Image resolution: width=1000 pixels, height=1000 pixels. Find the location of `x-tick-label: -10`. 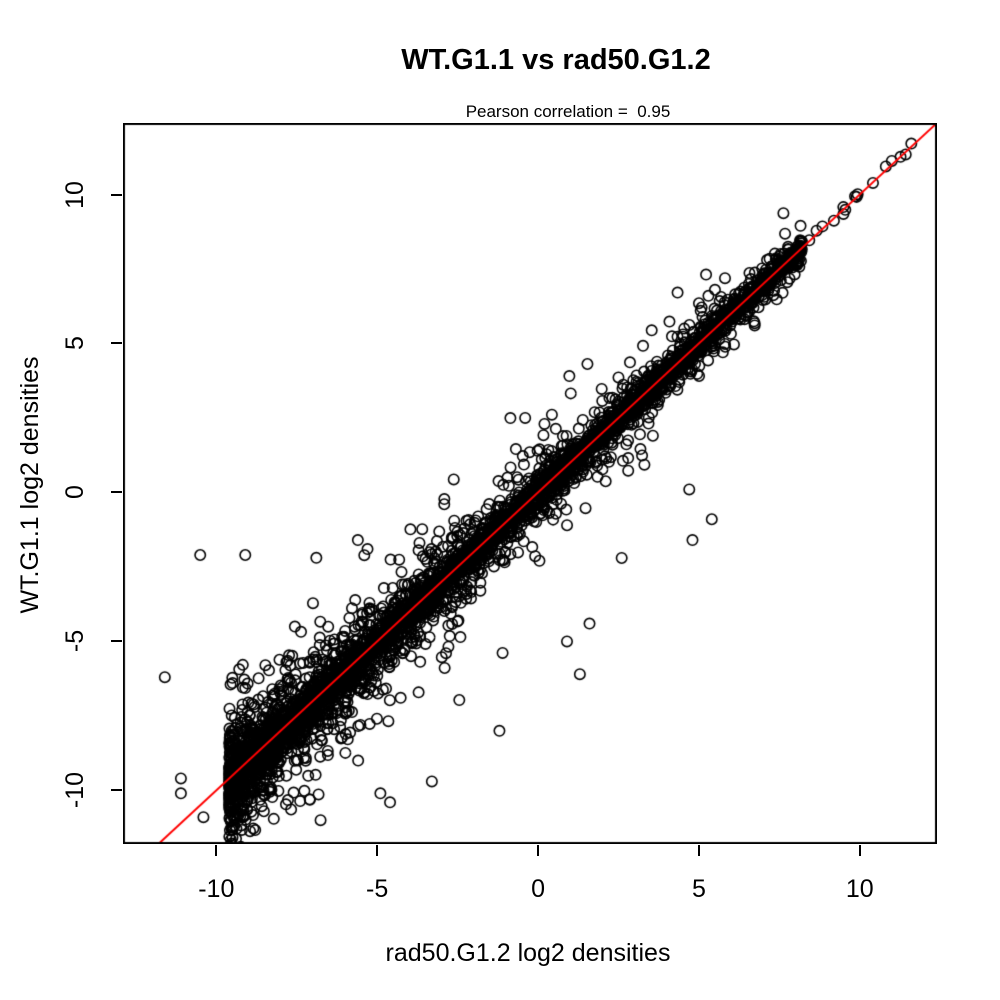

x-tick-label: -10 is located at coordinates (216, 889).